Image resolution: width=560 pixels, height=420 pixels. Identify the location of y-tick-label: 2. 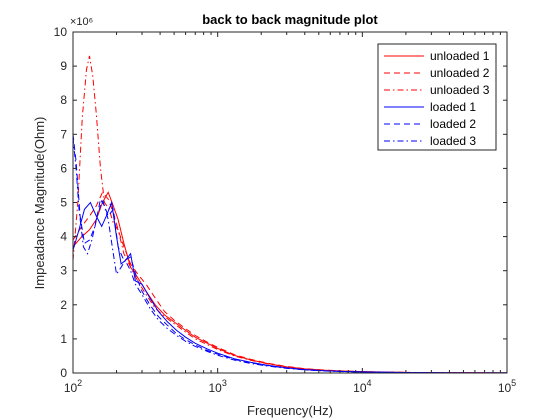
(63, 305).